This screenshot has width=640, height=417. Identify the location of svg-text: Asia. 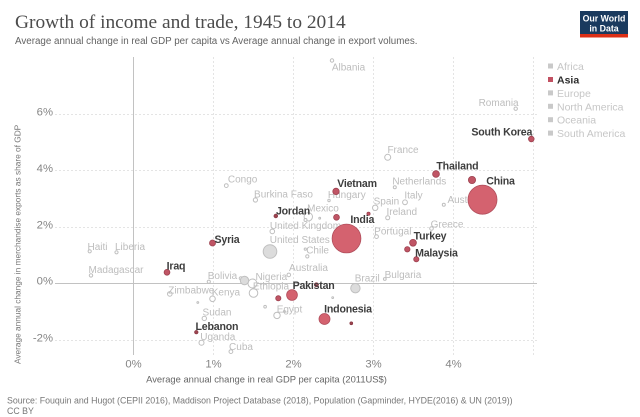
(568, 81).